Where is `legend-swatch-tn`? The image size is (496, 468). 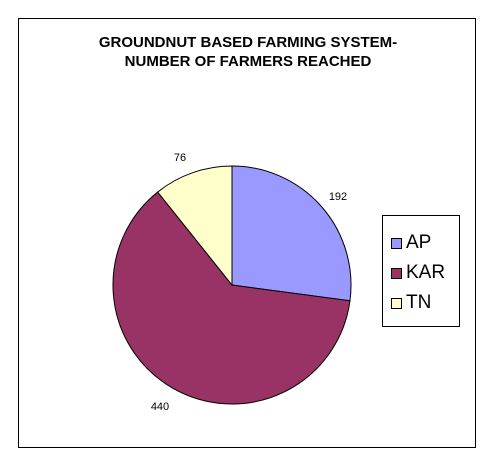 legend-swatch-tn is located at coordinates (396, 303).